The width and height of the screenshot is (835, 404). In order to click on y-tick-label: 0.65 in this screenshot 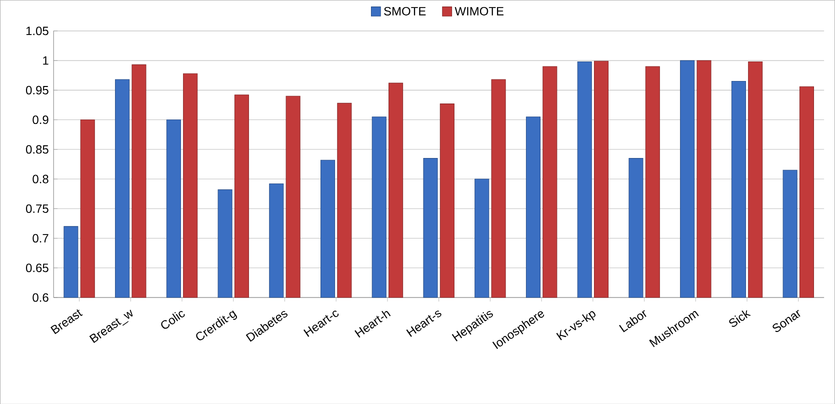, I will do `click(37, 267)`.